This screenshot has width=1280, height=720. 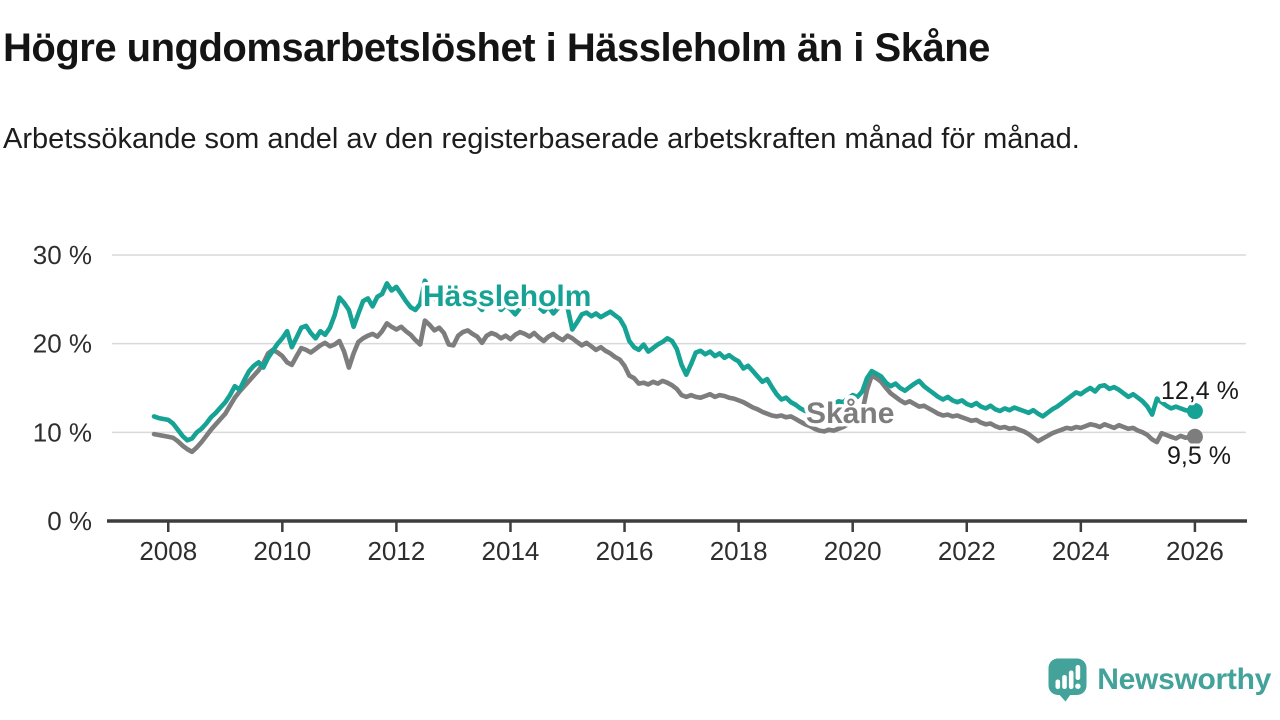 What do you see at coordinates (1194, 411) in the screenshot?
I see `series-endpoint-hassleholm` at bounding box center [1194, 411].